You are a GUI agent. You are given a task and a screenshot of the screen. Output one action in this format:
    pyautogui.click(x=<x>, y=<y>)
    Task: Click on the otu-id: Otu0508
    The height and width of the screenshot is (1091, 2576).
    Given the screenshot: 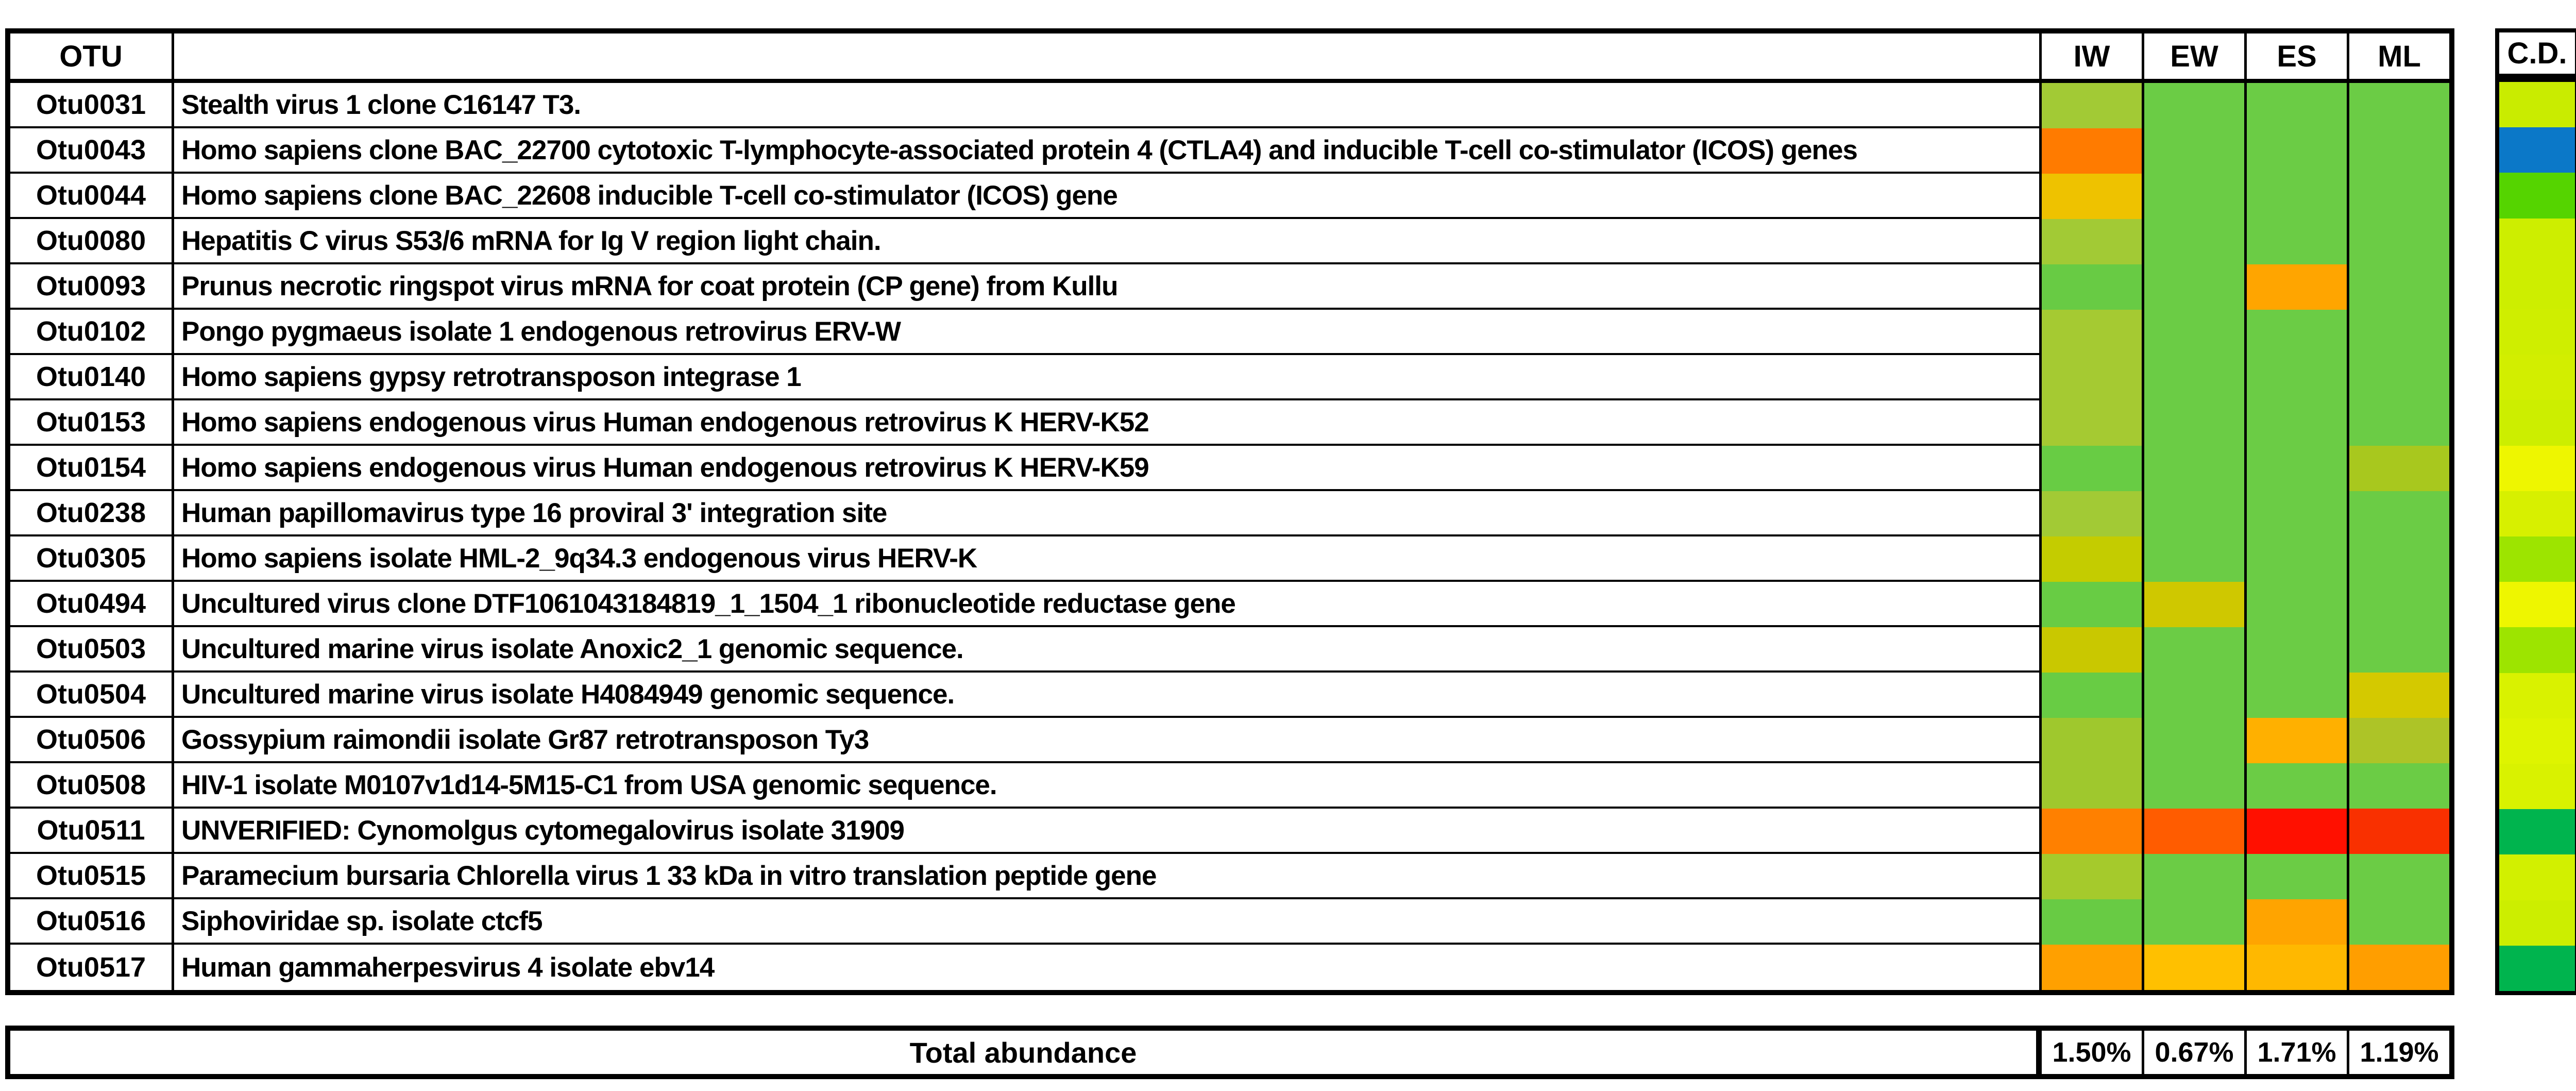 What is the action you would take?
    pyautogui.click(x=92, y=786)
    